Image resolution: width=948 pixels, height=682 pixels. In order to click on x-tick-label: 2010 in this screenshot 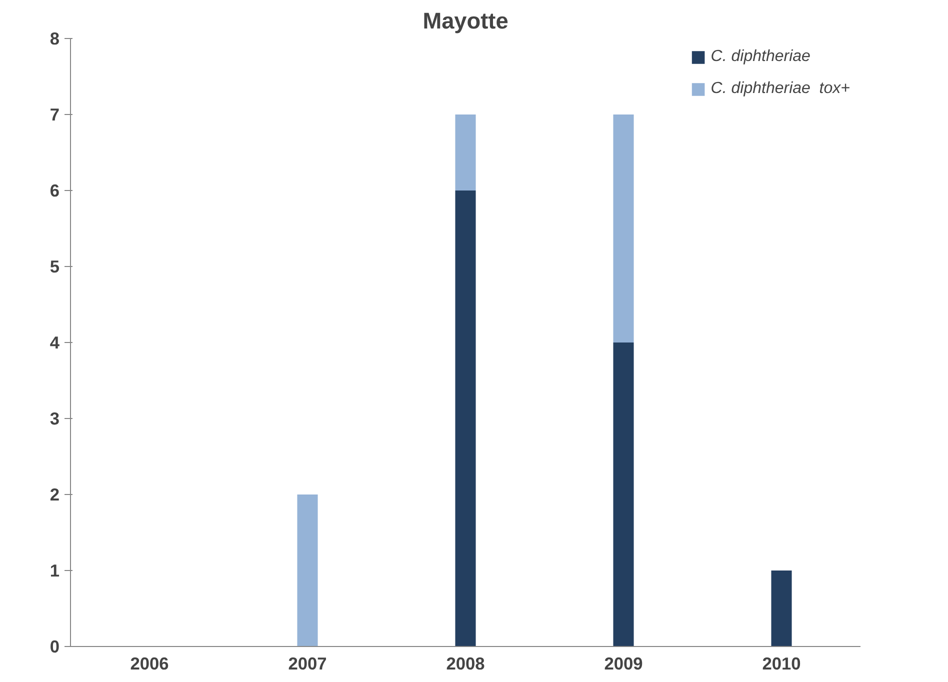, I will do `click(781, 664)`.